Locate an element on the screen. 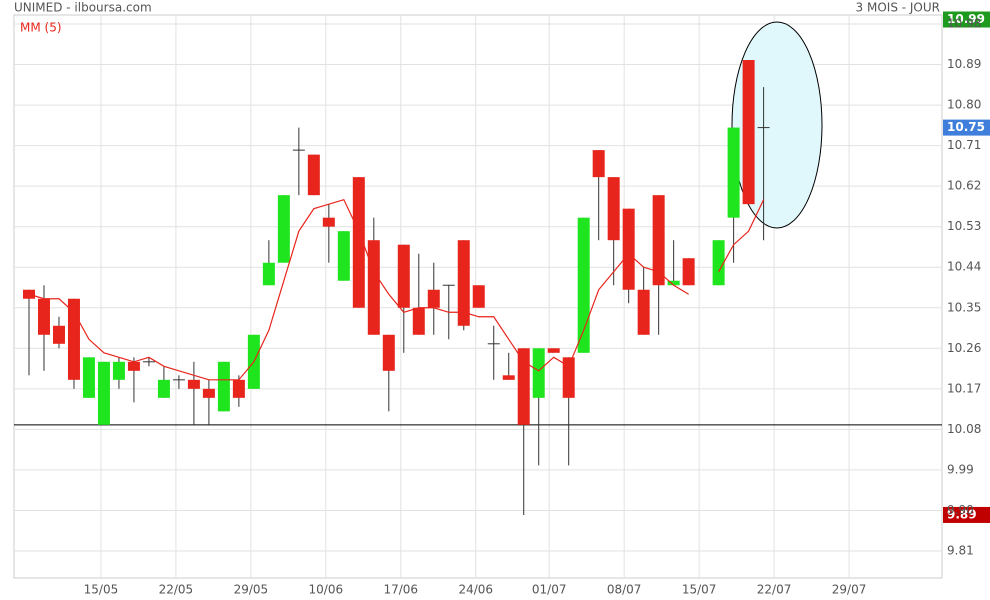 This screenshot has height=600, width=990. chart-subtitle: 3 MOIS - JOUR is located at coordinates (898, 8).